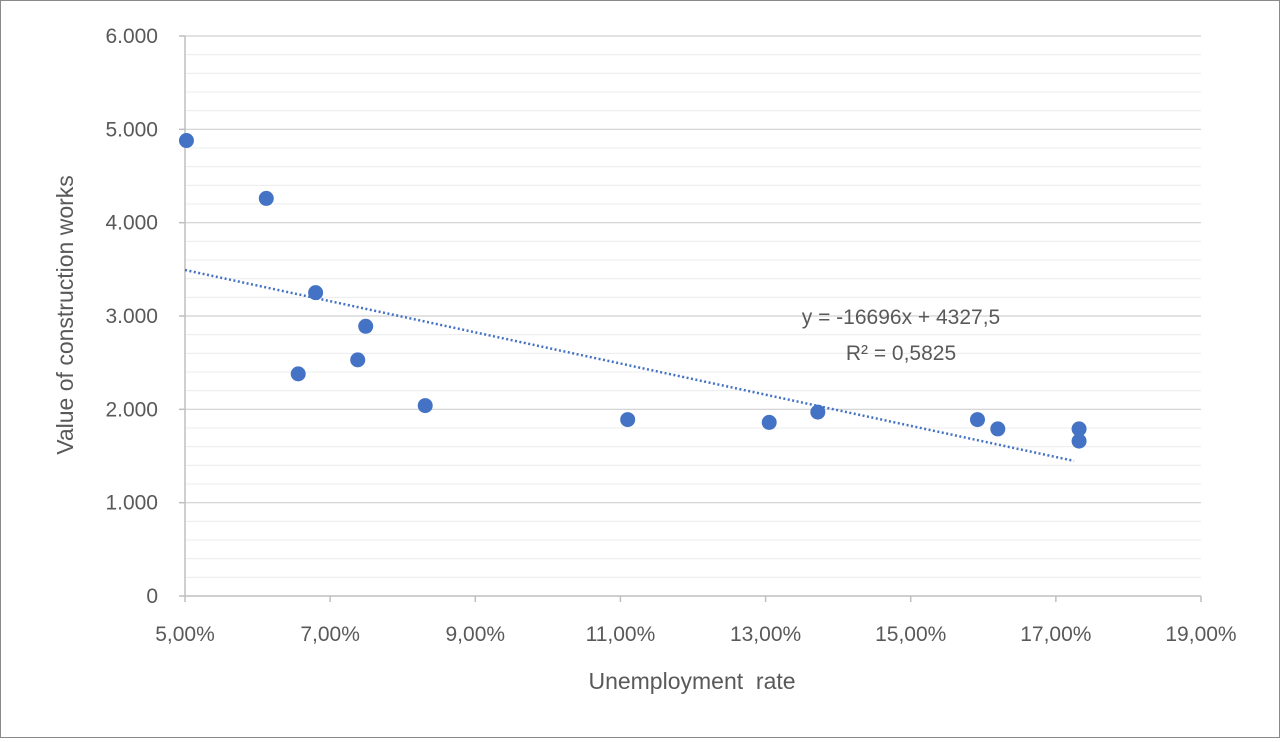 The width and height of the screenshot is (1280, 742). Describe the element at coordinates (131, 409) in the screenshot. I see `y-tick-label: 2.000` at that location.